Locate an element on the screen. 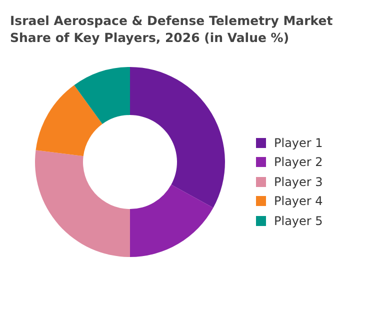  legend-label: Player 5 is located at coordinates (298, 221).